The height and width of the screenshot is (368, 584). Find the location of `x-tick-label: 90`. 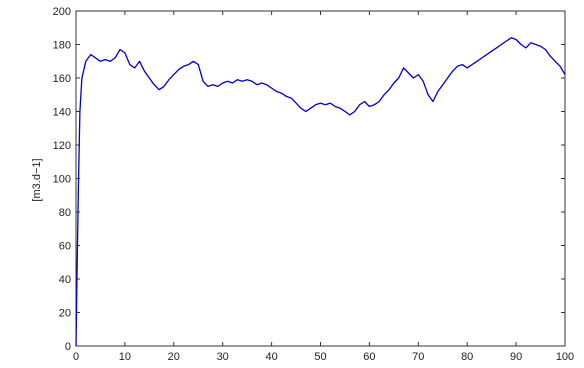

x-tick-label: 90 is located at coordinates (516, 357).